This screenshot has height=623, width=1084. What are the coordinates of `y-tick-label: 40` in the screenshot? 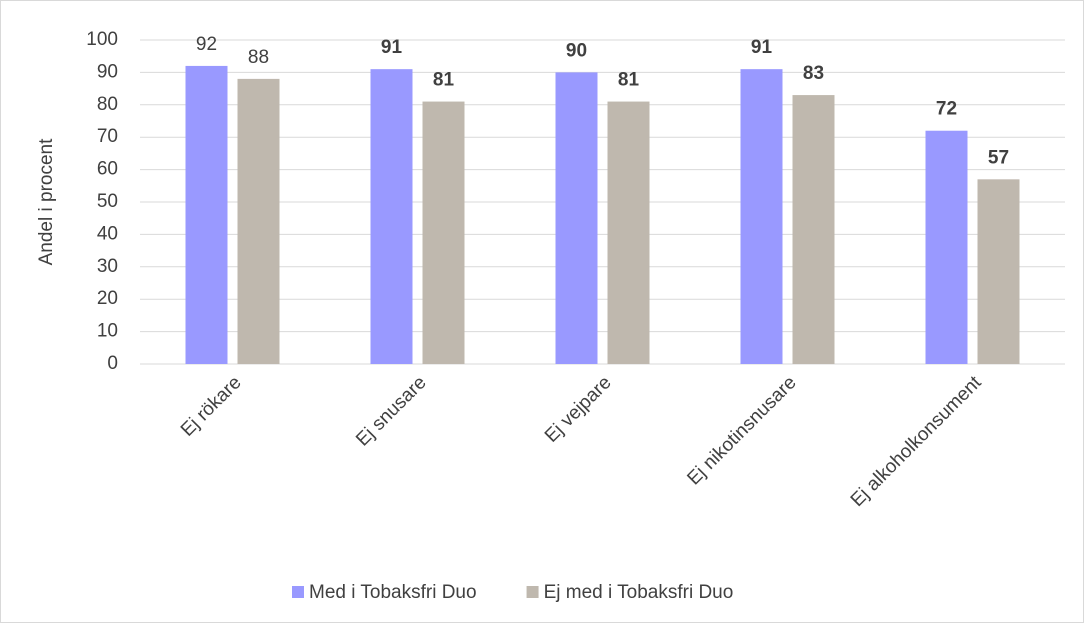 It's located at (107, 233).